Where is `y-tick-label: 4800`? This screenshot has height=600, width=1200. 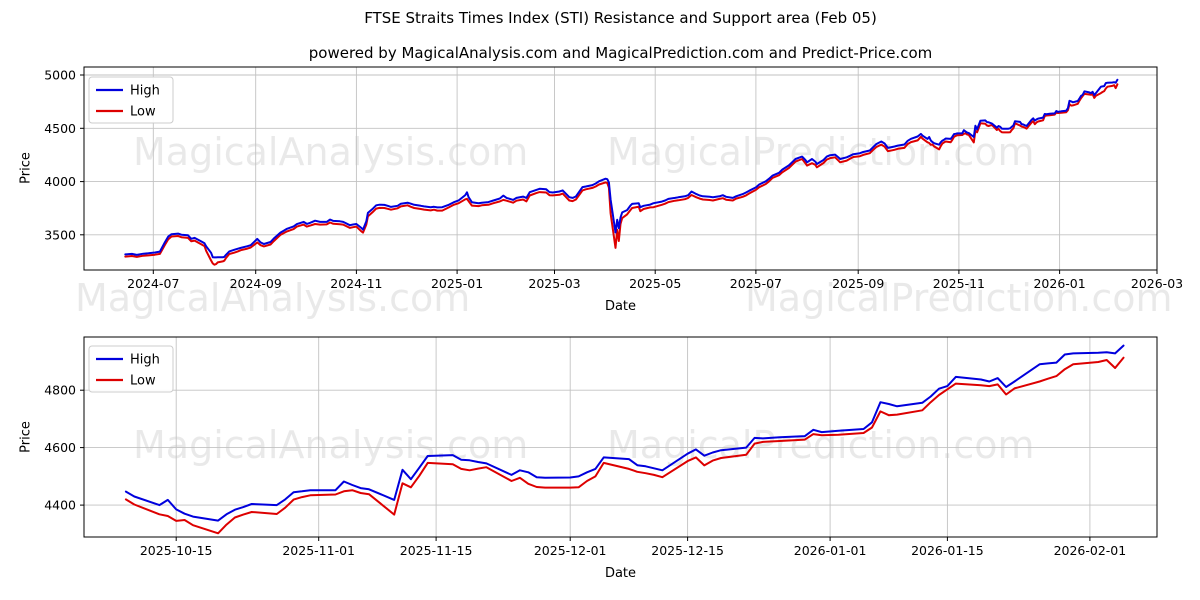
y-tick-label: 4800 is located at coordinates (60, 390).